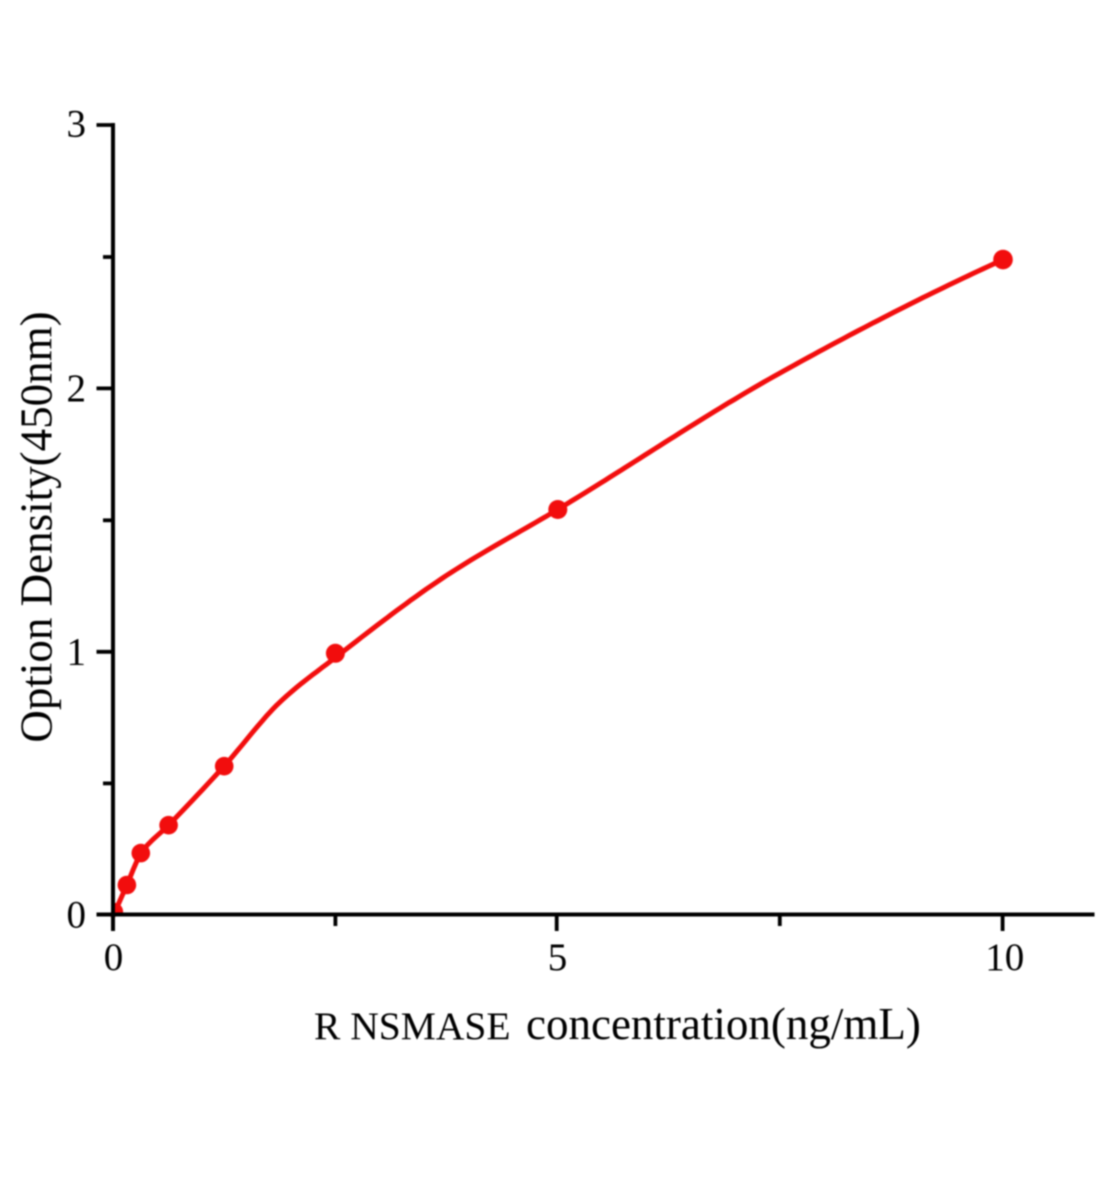  Describe the element at coordinates (1004, 957) in the screenshot. I see `svg-text: 10` at that location.